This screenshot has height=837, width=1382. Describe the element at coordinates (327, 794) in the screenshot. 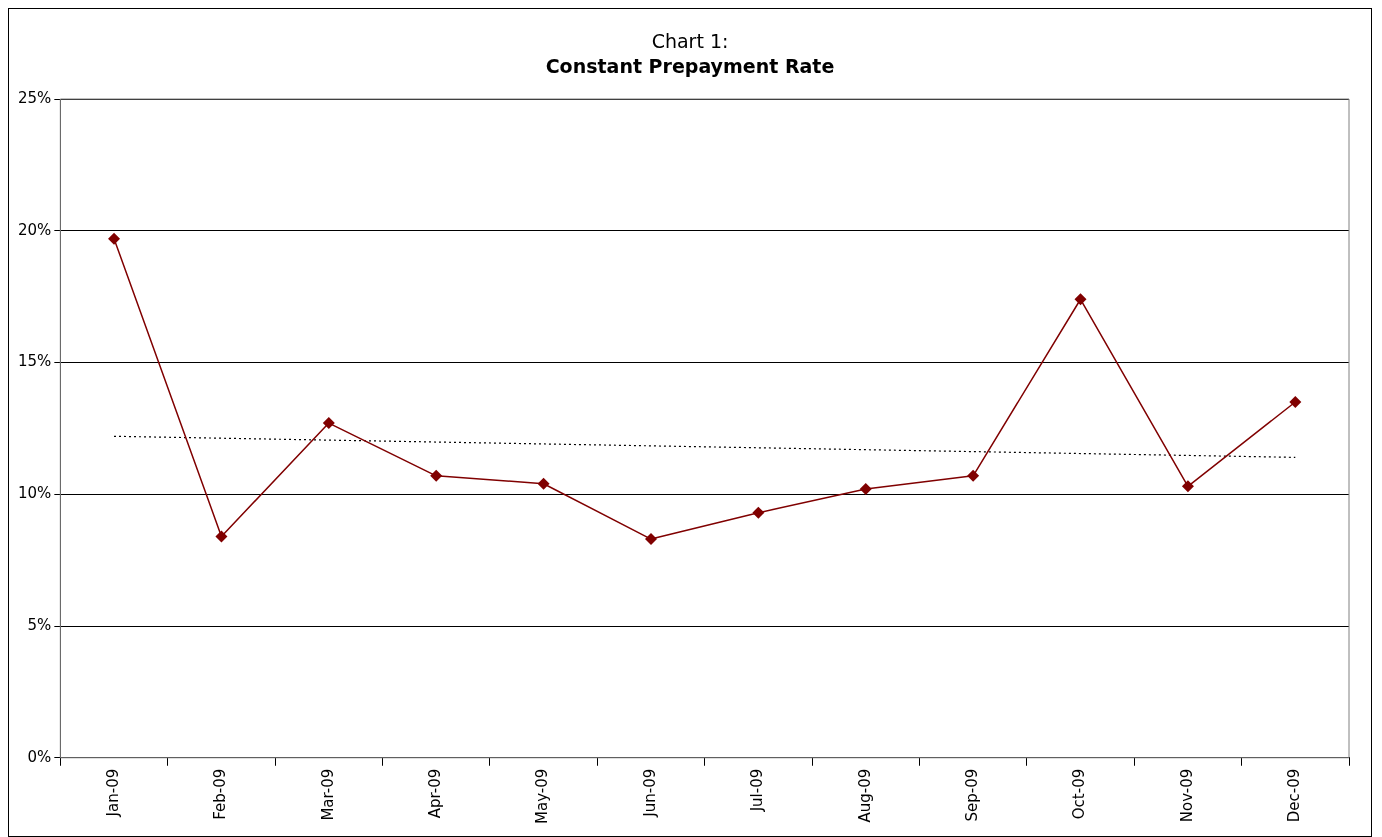

I see `x-tick-label: Mar-09` at that location.